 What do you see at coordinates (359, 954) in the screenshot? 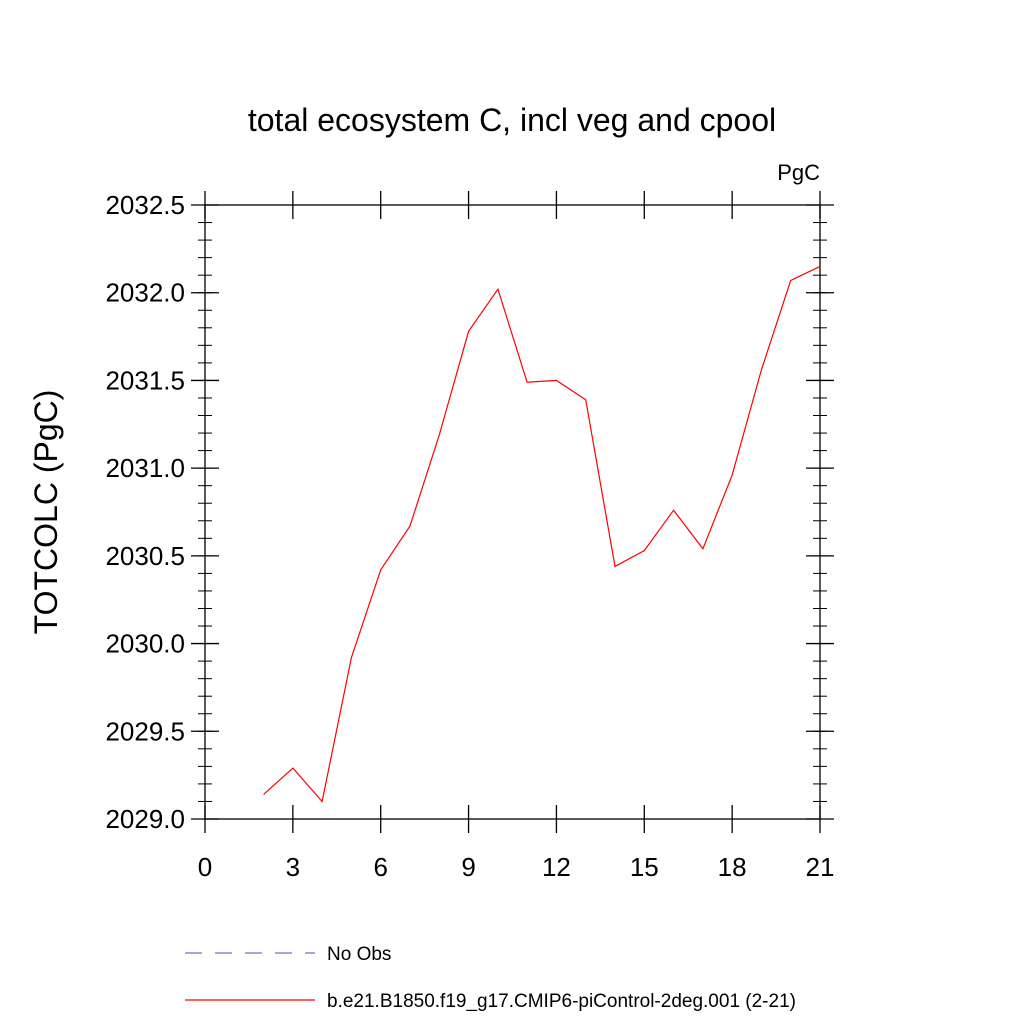
I see `legend-label: No Obs` at bounding box center [359, 954].